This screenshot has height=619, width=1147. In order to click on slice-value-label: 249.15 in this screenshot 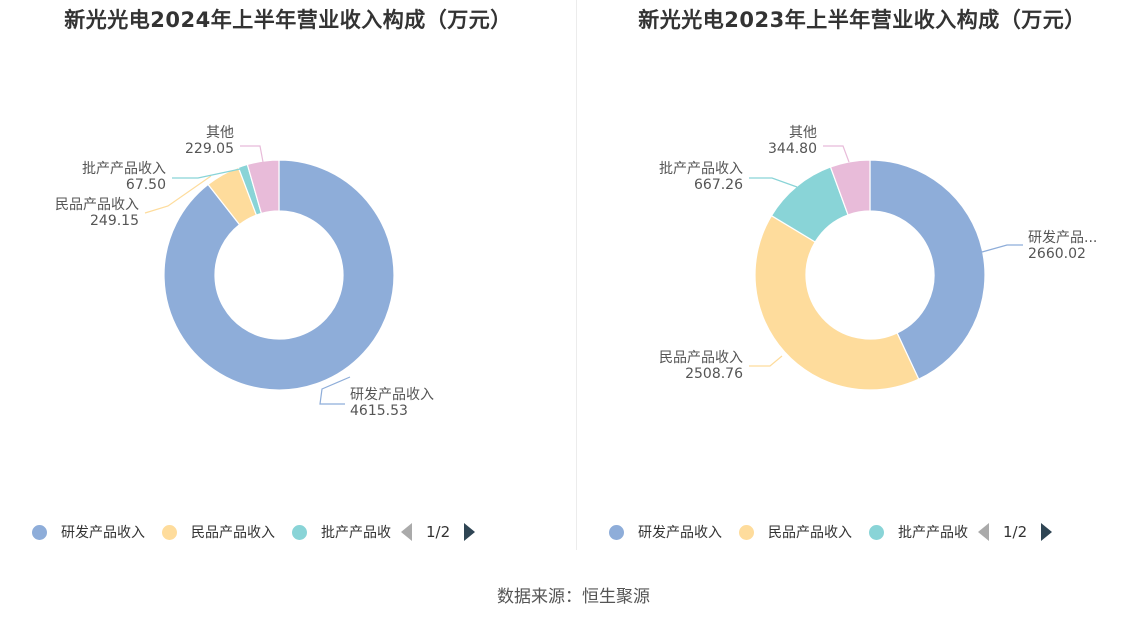, I will do `click(114, 221)`.